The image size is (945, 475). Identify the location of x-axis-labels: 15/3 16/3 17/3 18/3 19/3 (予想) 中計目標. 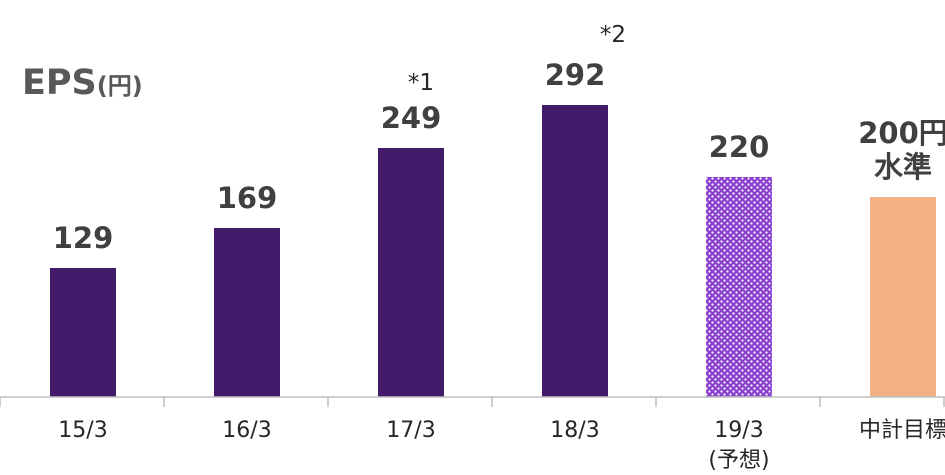
(501, 445).